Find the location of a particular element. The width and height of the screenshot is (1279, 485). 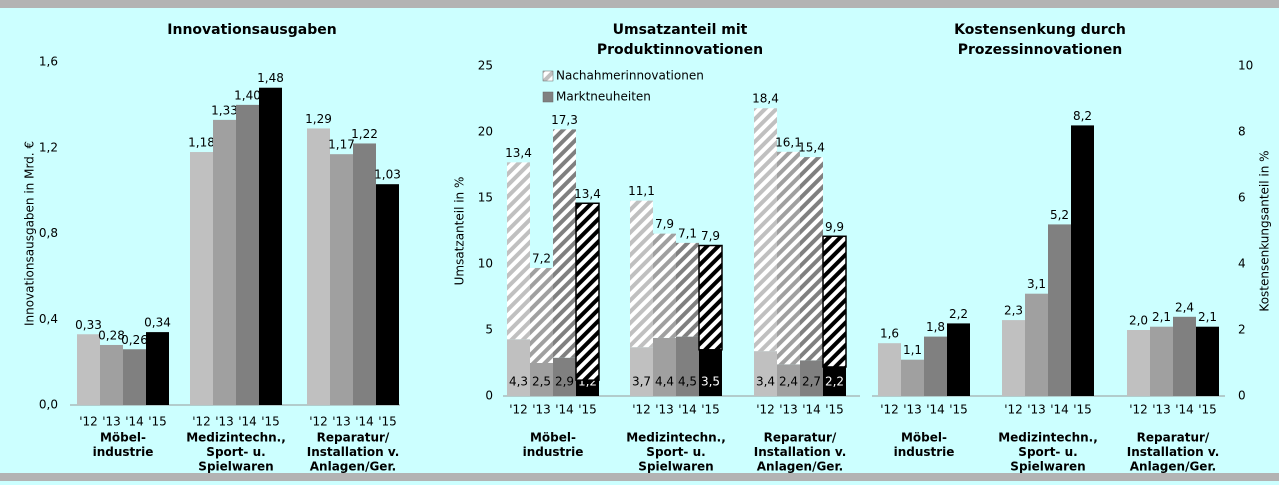

value-label: 0,26 is located at coordinates (134, 340).